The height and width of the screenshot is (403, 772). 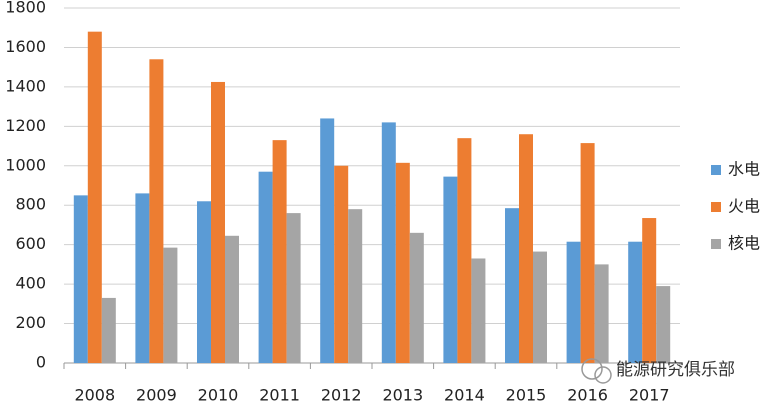 I want to click on x-tick-label: 2014, so click(x=464, y=394).